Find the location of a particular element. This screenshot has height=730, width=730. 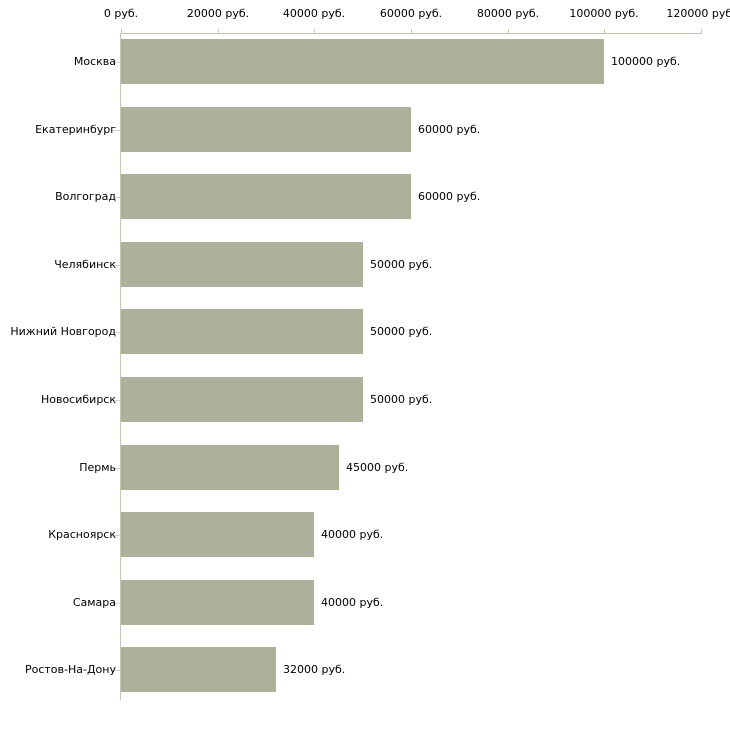

category-label: Волгоград is located at coordinates (85, 196).